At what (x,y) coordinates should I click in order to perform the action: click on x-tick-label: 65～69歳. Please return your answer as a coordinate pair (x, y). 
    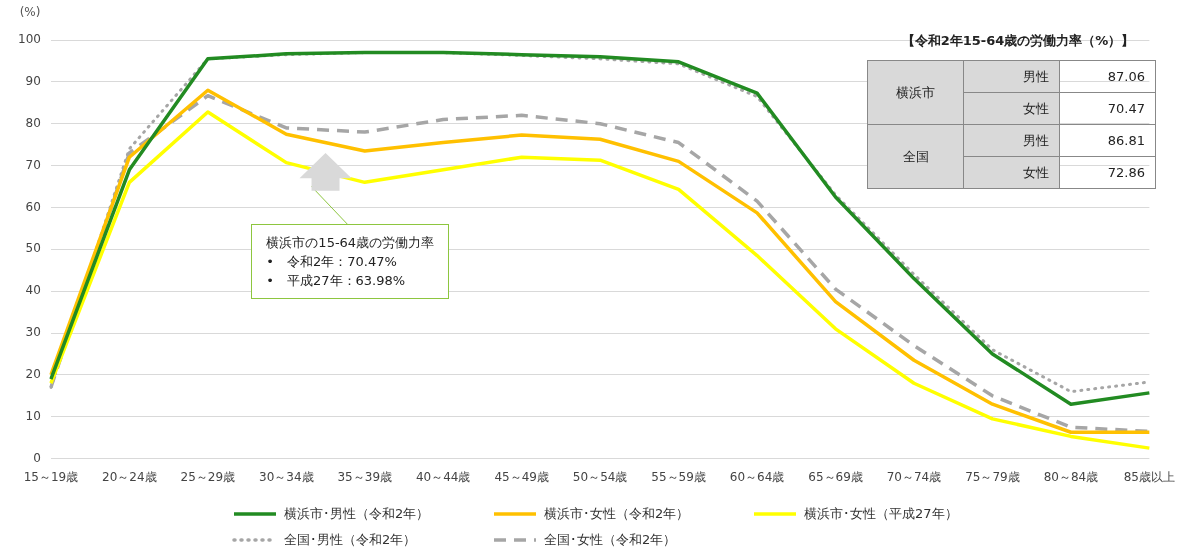
    Looking at the image, I should click on (835, 476).